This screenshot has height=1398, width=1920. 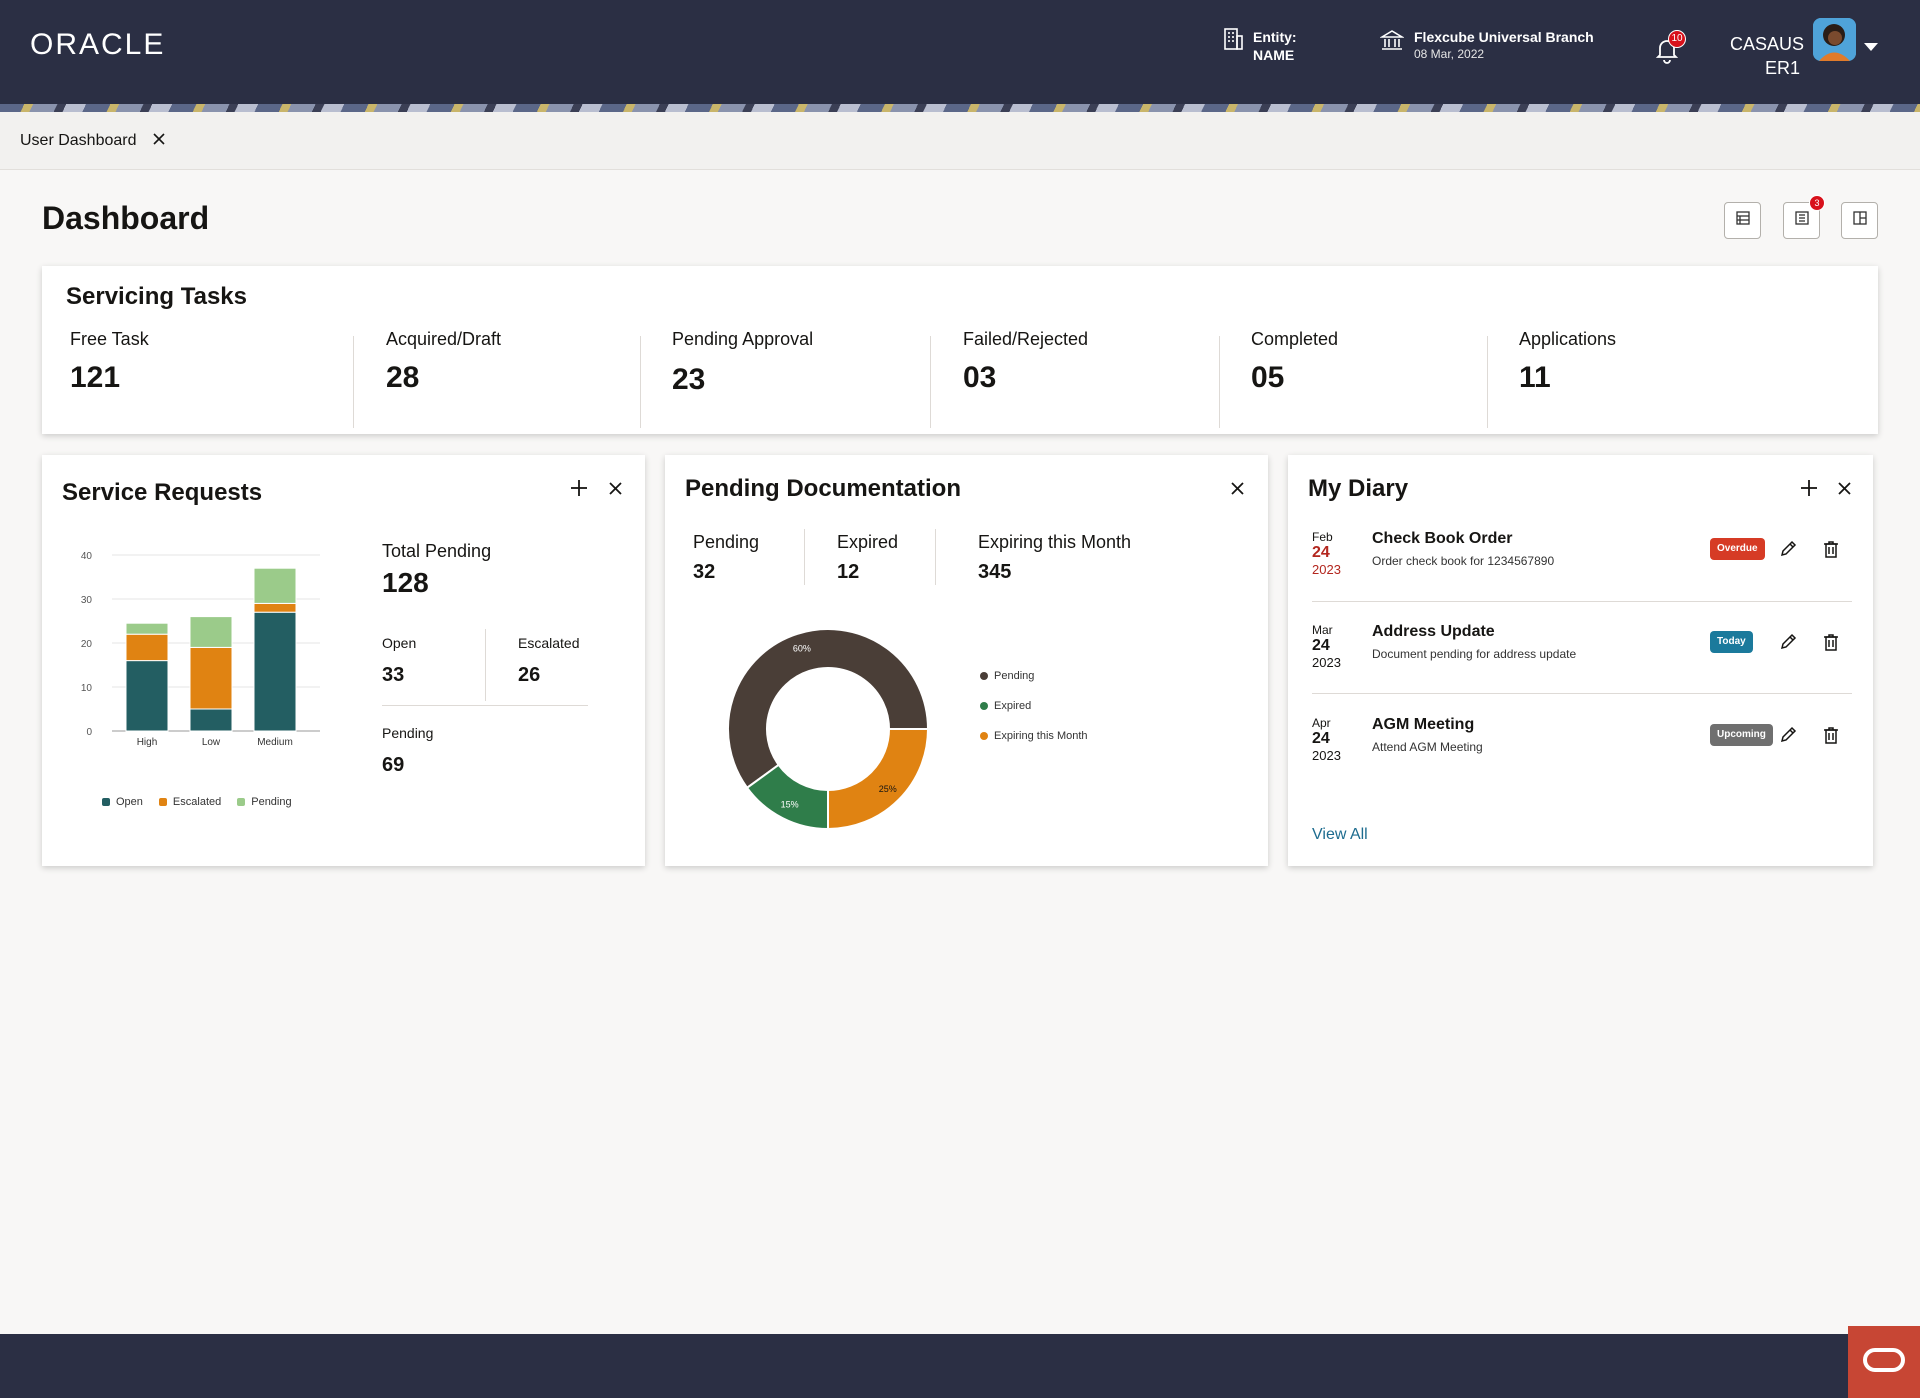 What do you see at coordinates (742, 376) in the screenshot?
I see `task-stat-pending-approval: Pending Approval 23` at bounding box center [742, 376].